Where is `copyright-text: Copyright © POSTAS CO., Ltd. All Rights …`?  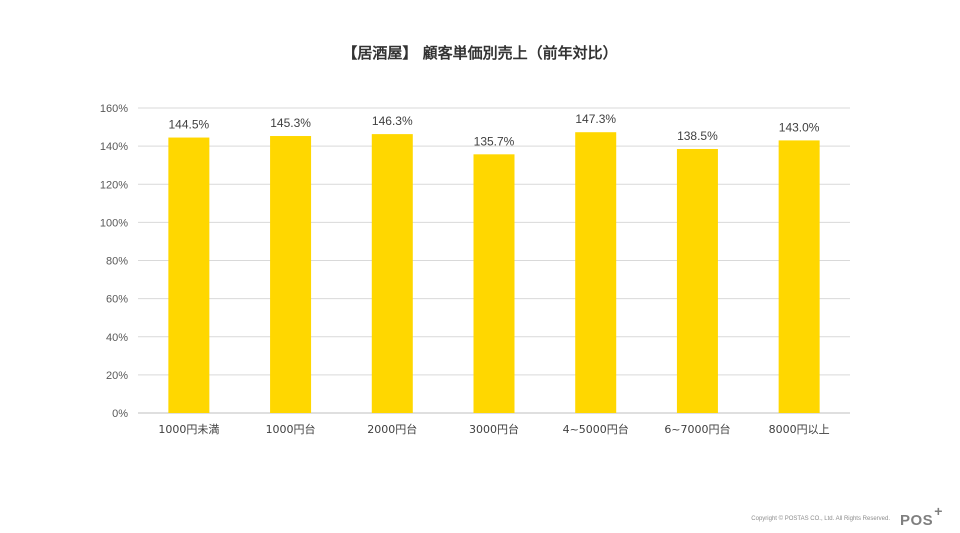 copyright-text: Copyright © POSTAS CO., Ltd. All Rights … is located at coordinates (820, 519).